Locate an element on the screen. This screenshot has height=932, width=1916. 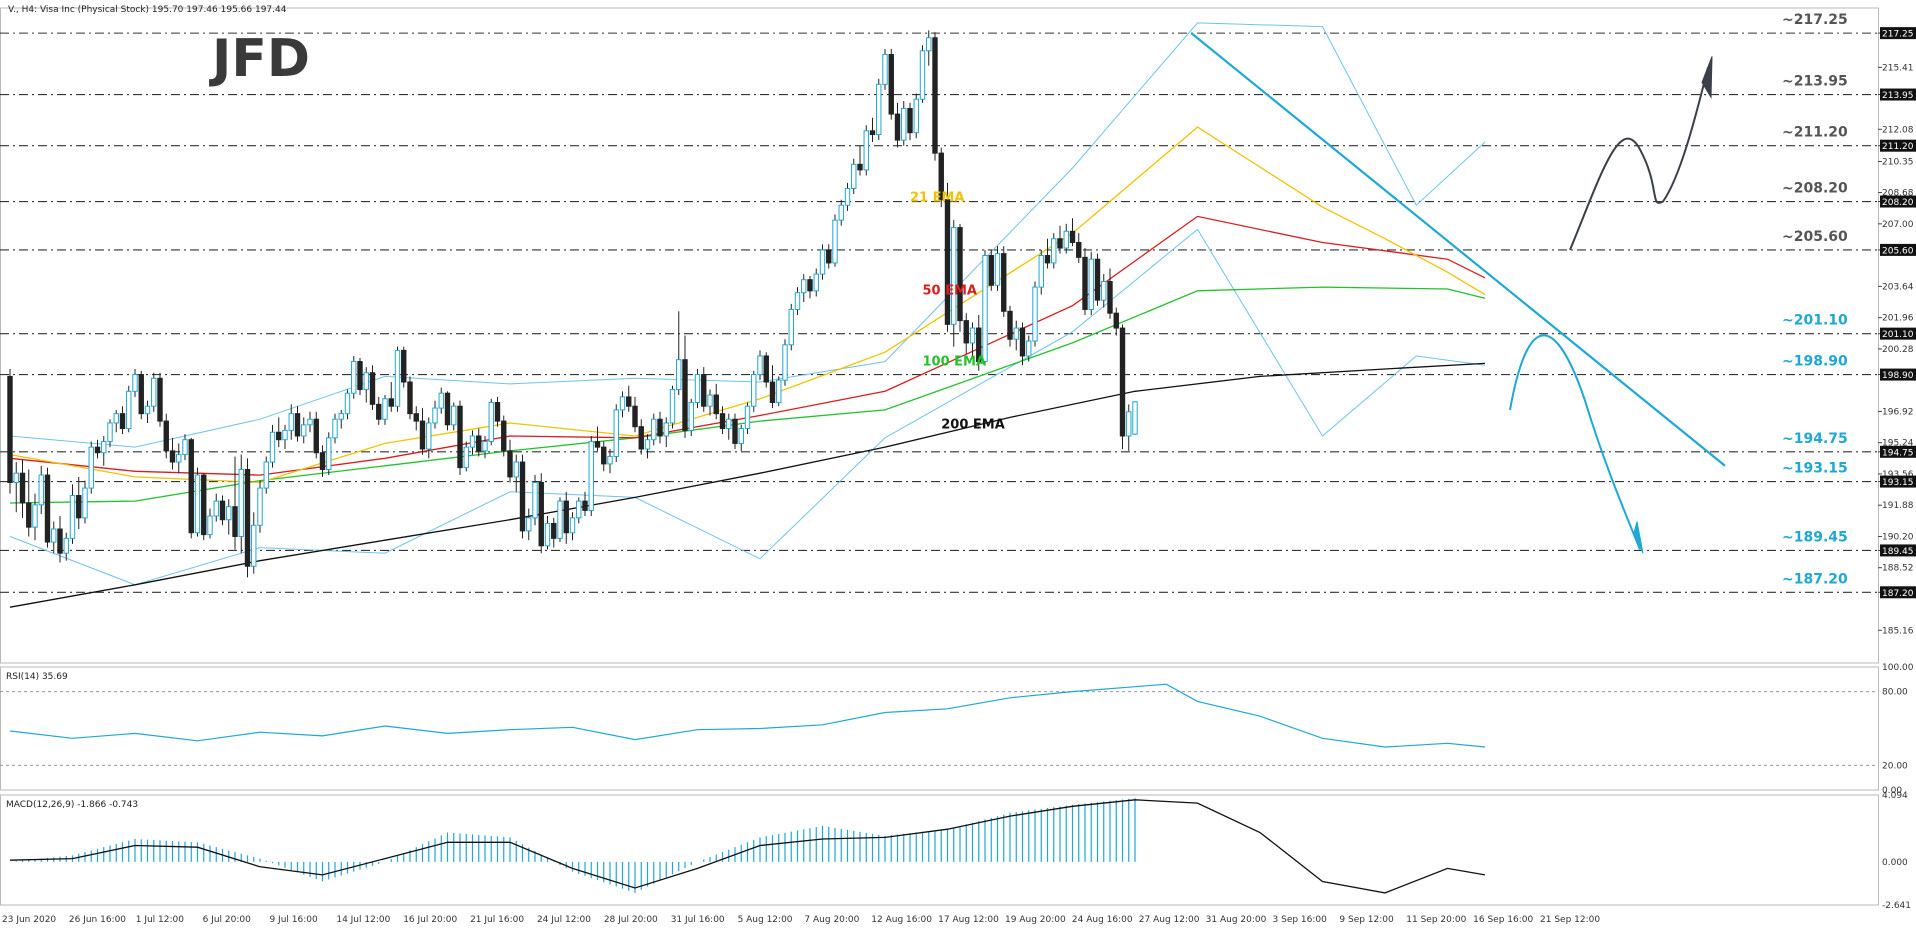
level-label: ~194.75 is located at coordinates (1815, 439).